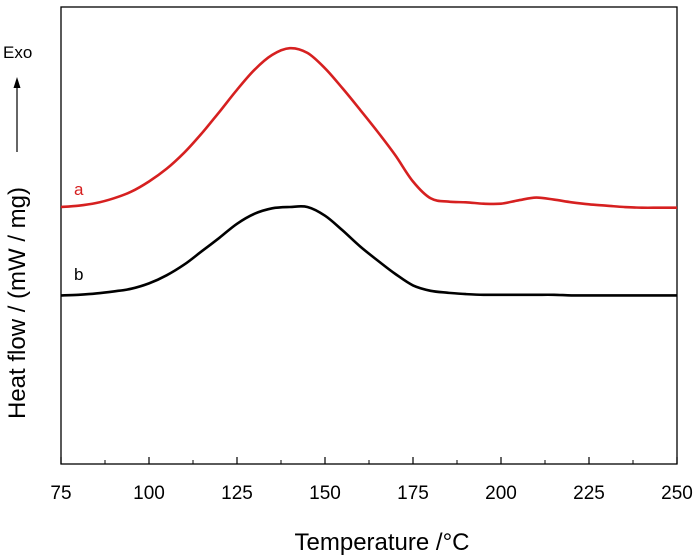 The width and height of the screenshot is (700, 558). What do you see at coordinates (589, 493) in the screenshot?
I see `x-tick-label: 225` at bounding box center [589, 493].